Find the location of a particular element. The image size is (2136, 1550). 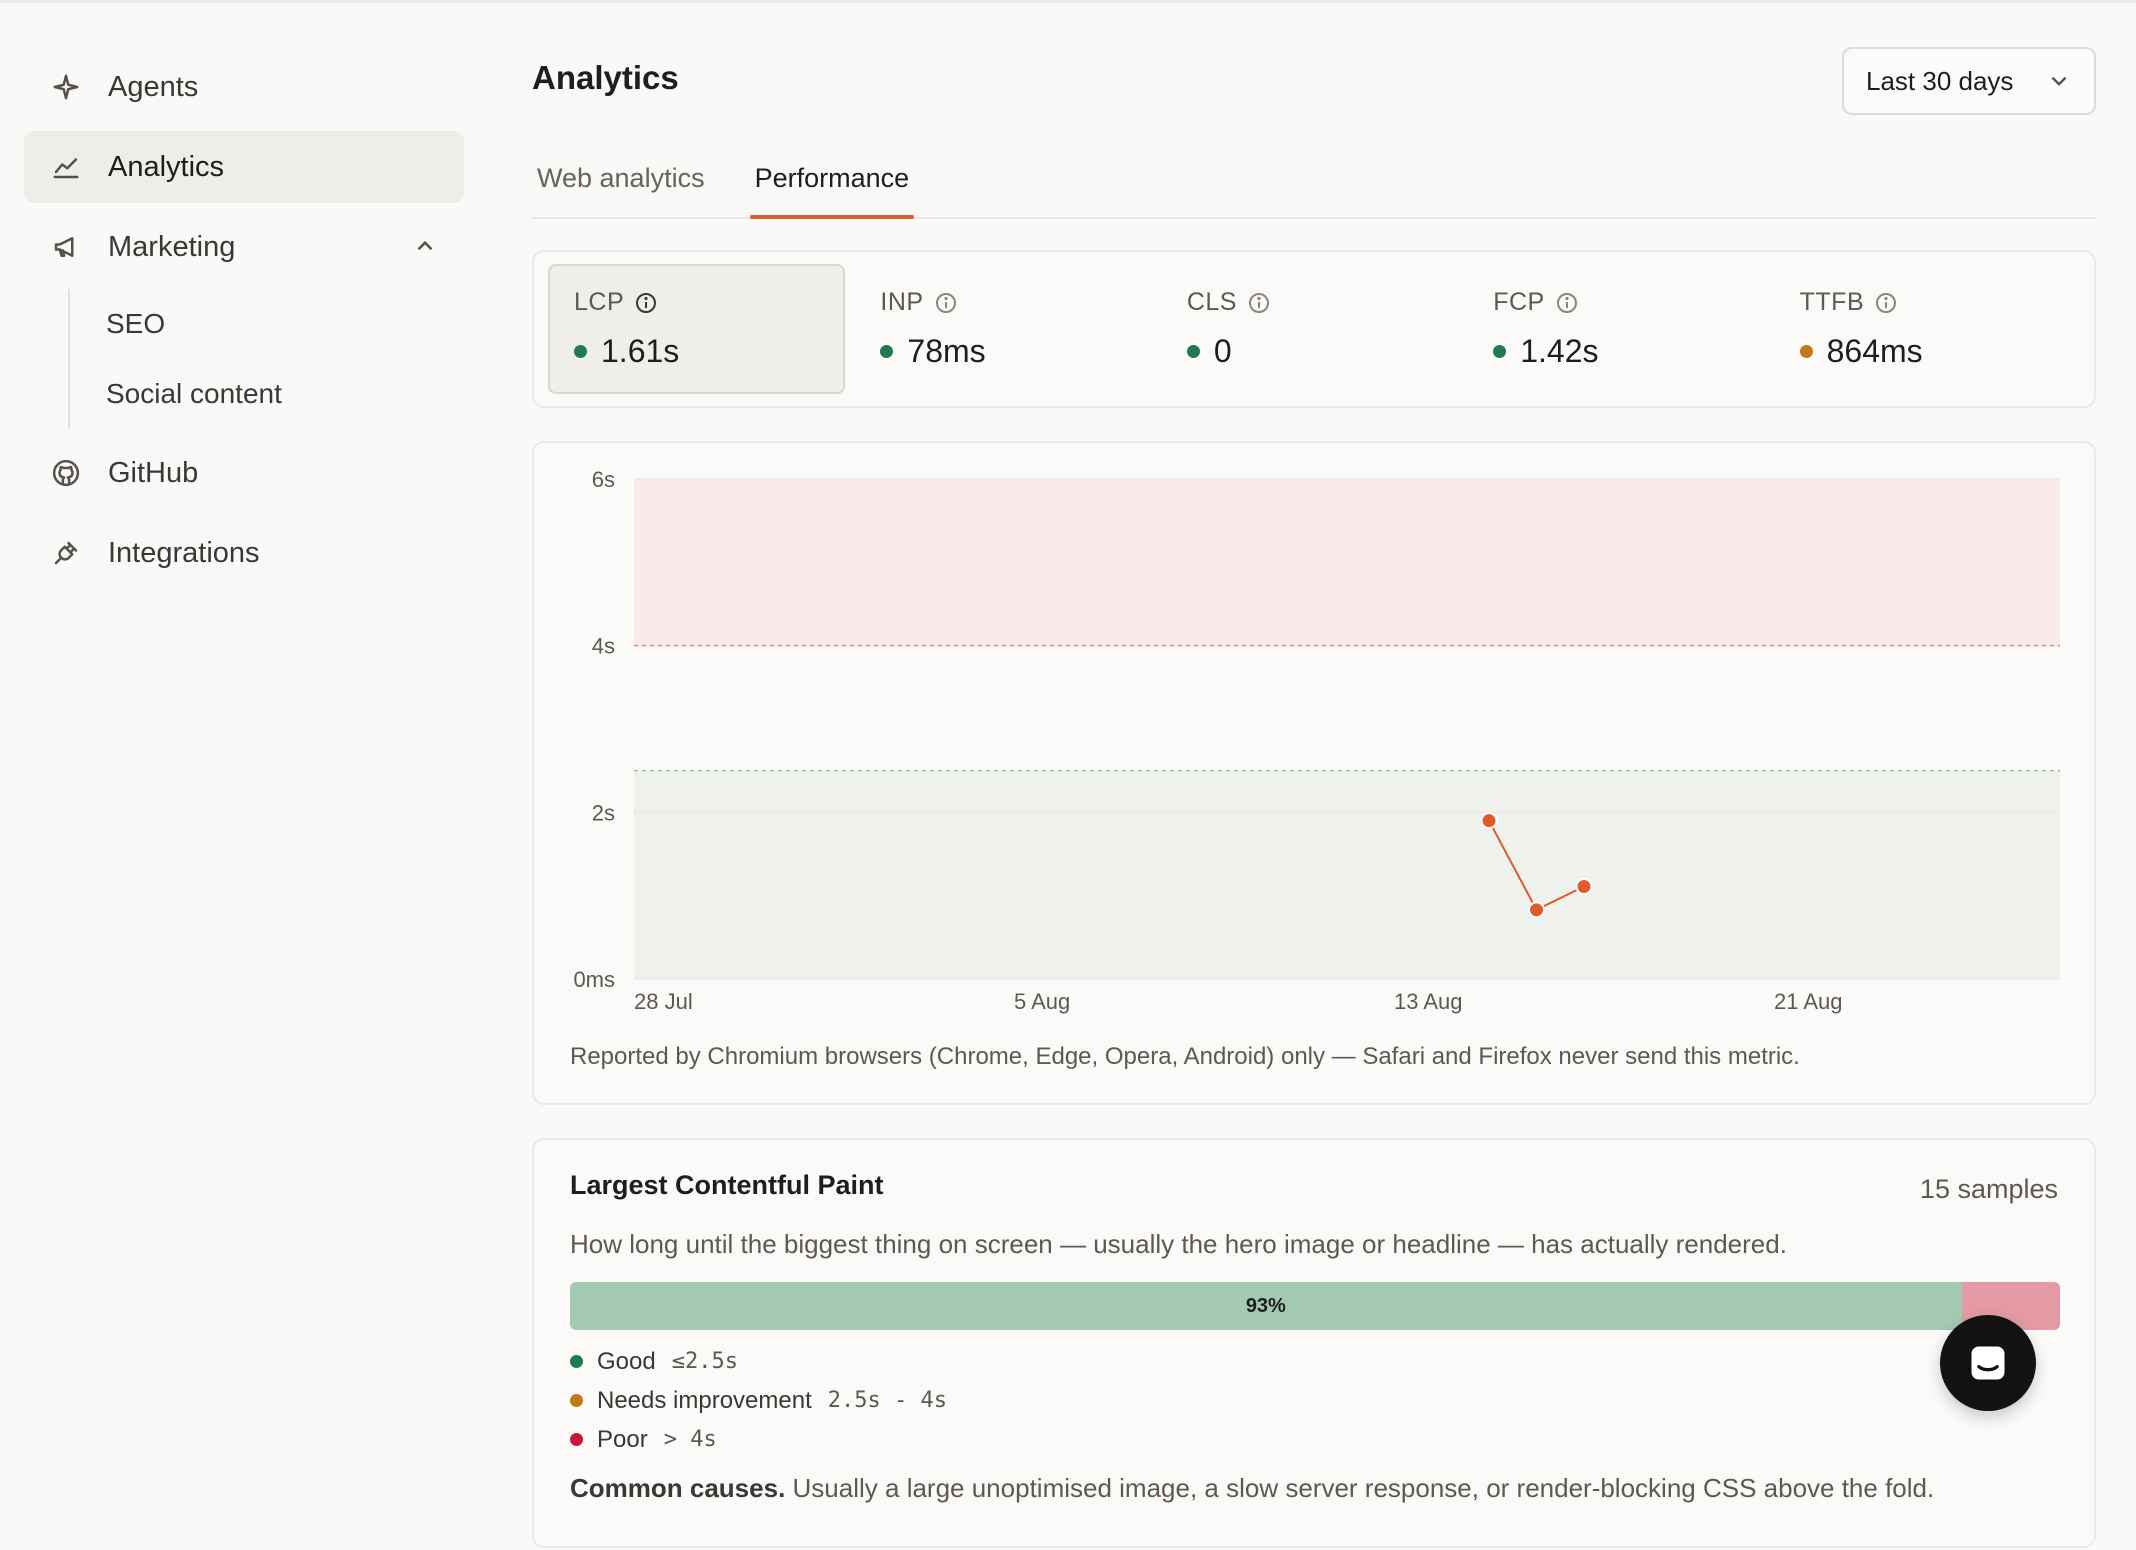

sidebar-item-label: Marketing is located at coordinates (172, 246).